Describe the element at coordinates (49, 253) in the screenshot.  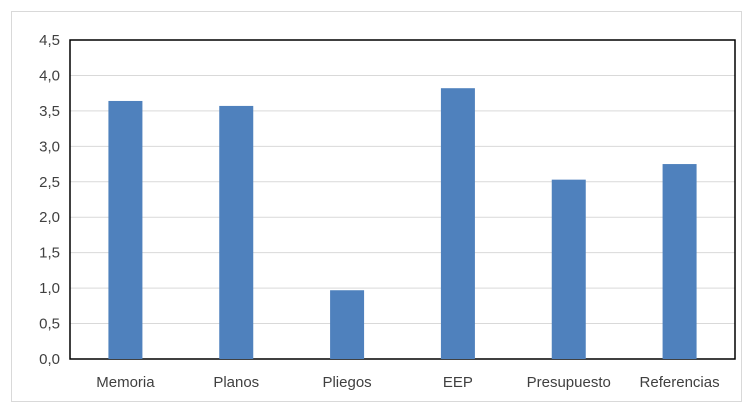
I see `y-tick-label: 1,5` at that location.